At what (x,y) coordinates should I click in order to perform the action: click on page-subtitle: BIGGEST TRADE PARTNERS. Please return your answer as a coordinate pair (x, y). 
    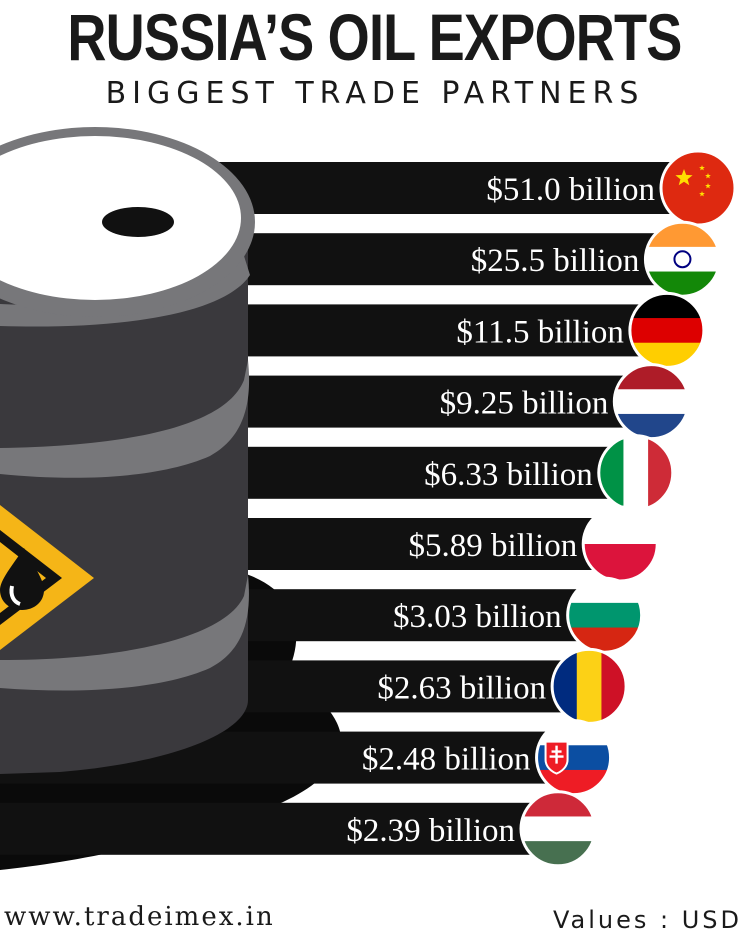
    Looking at the image, I should click on (375, 93).